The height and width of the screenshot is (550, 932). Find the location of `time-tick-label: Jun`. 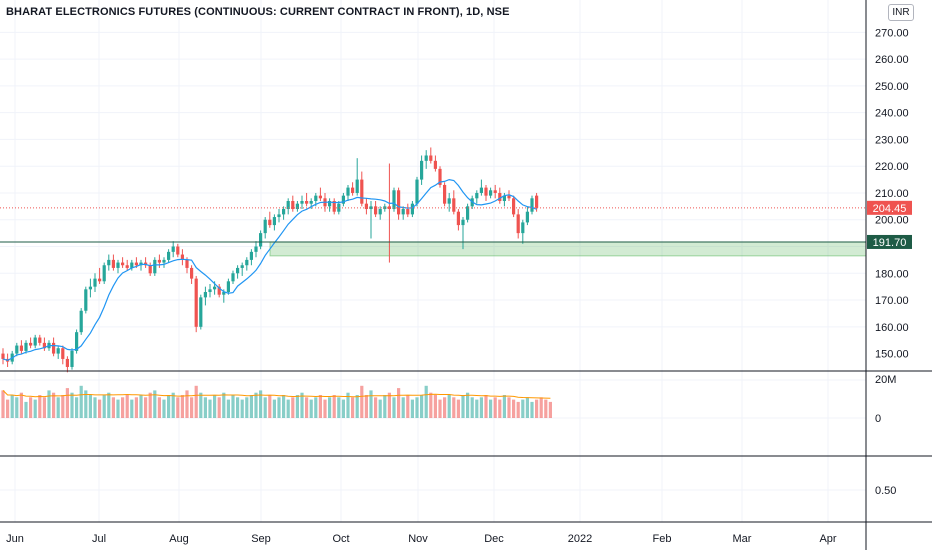

time-tick-label: Jun is located at coordinates (15, 539).